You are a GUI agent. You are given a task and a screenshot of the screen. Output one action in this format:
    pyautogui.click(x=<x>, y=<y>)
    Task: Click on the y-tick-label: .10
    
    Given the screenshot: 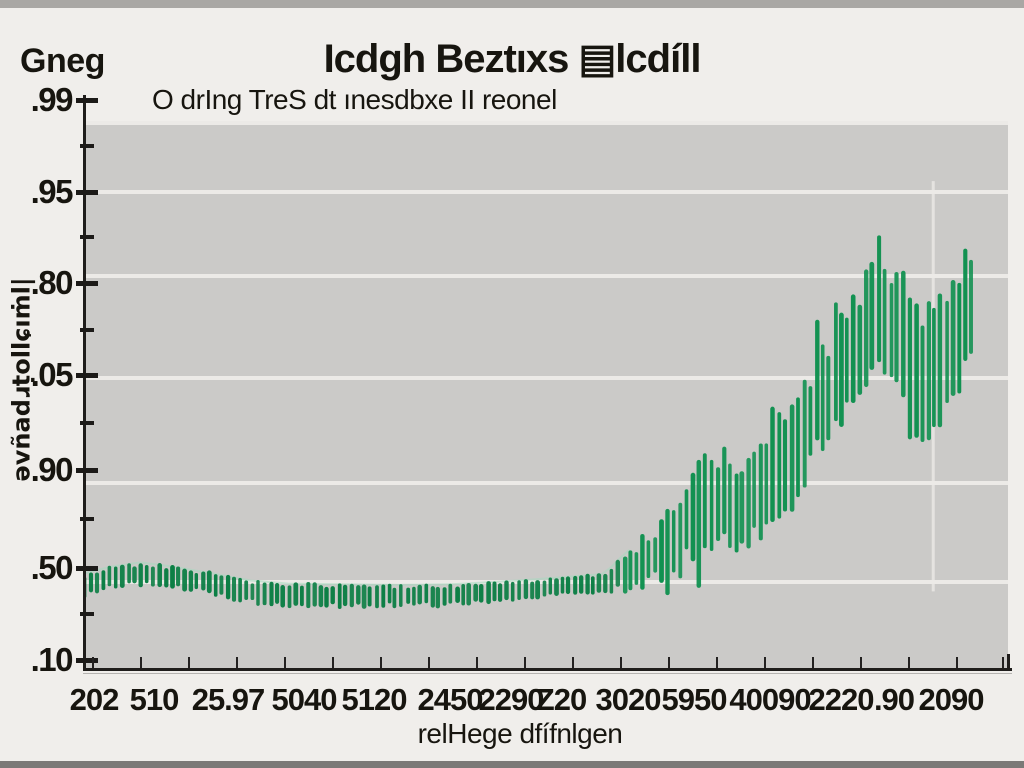 What is the action you would take?
    pyautogui.click(x=52, y=659)
    